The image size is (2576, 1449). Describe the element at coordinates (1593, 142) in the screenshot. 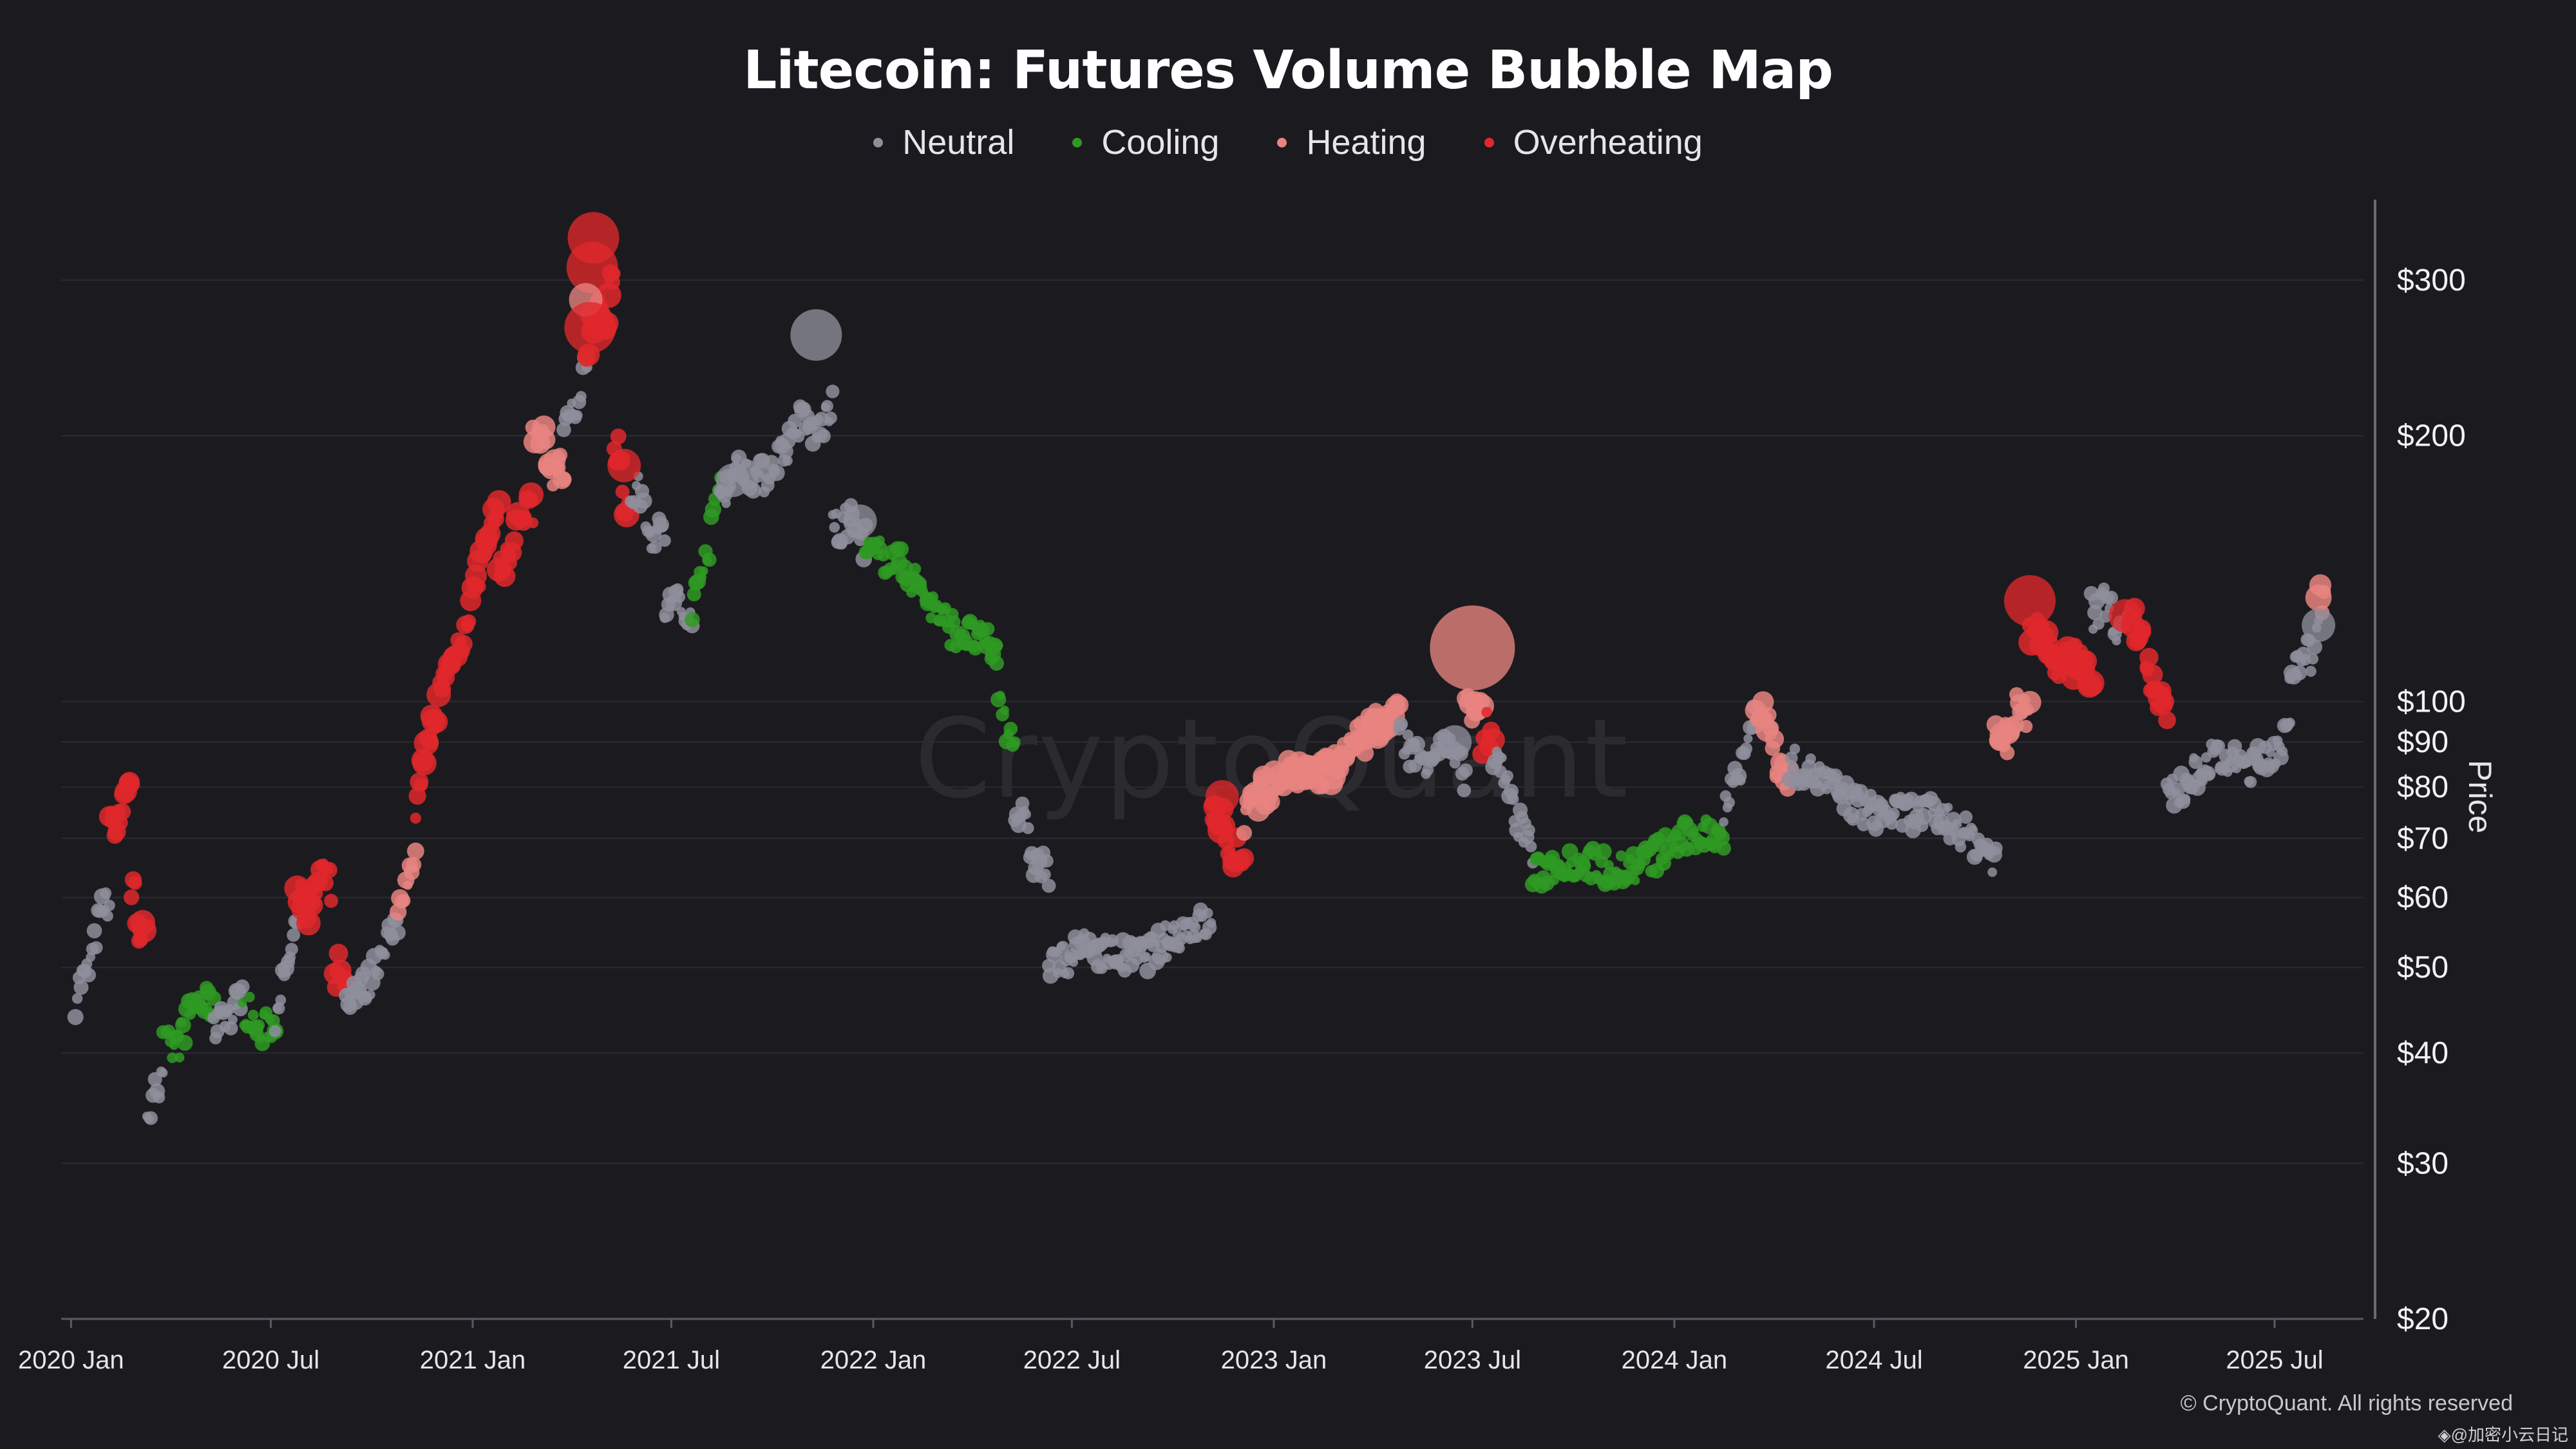

I see `legend-item-overheating: Overheating` at that location.